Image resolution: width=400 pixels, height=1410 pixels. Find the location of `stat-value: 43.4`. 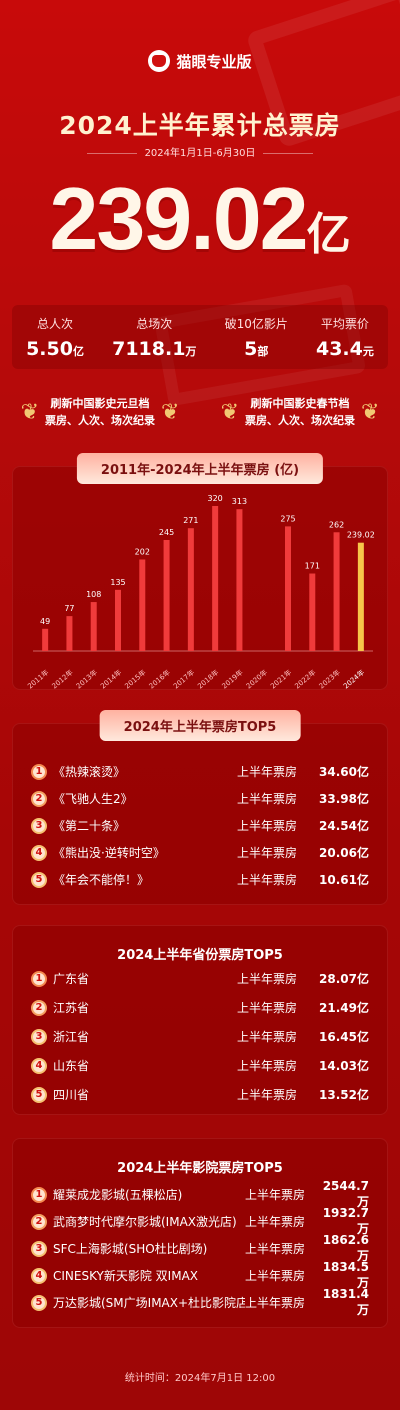

stat-value: 43.4 is located at coordinates (339, 348).